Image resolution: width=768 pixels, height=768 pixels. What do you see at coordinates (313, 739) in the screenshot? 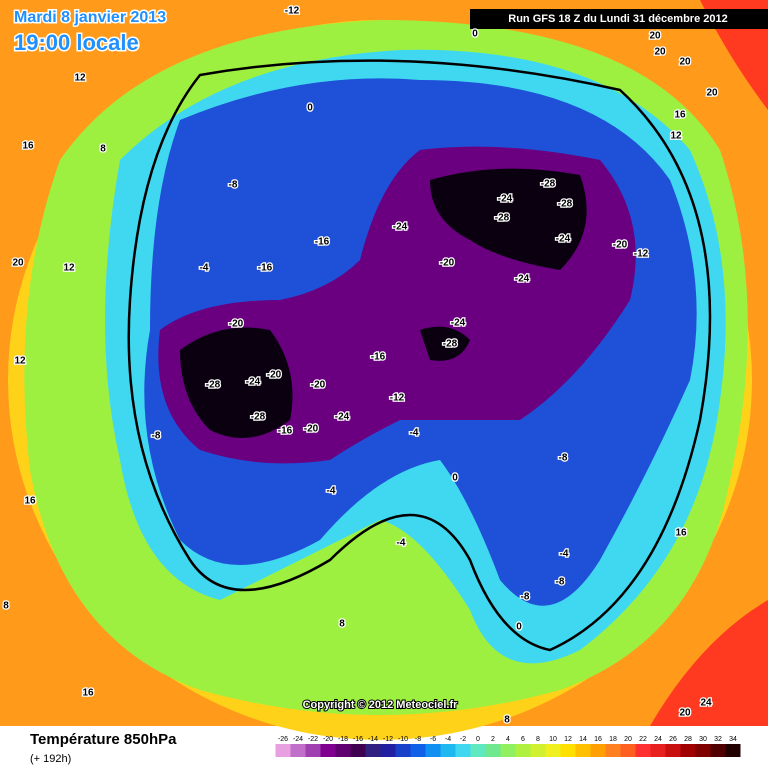
I see `colorbar-tick-label: -22` at bounding box center [313, 739].